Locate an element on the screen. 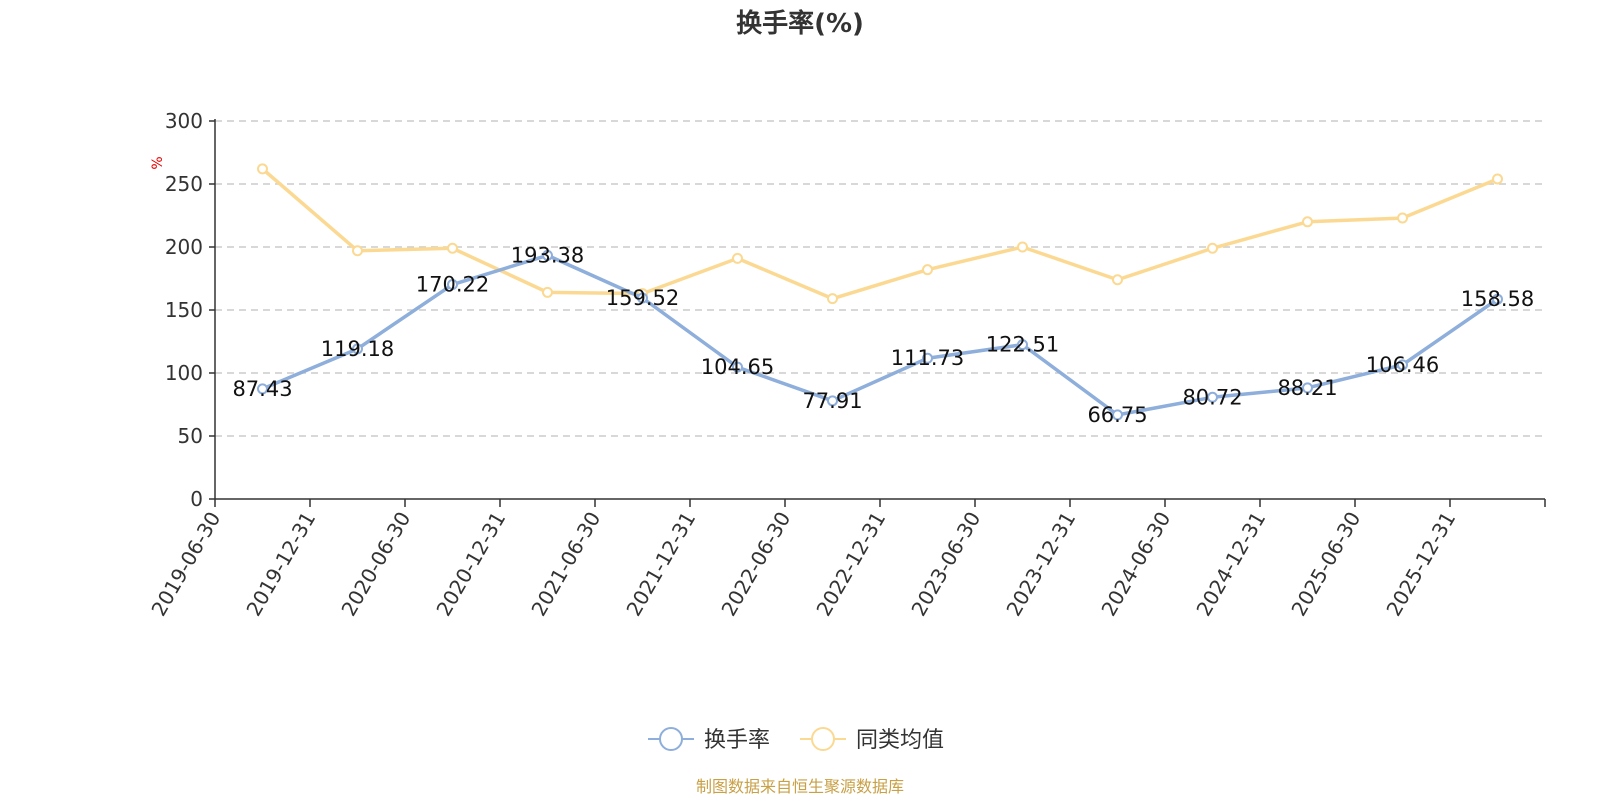 This screenshot has height=800, width=1600. y-tick-label: 250 is located at coordinates (184, 184).